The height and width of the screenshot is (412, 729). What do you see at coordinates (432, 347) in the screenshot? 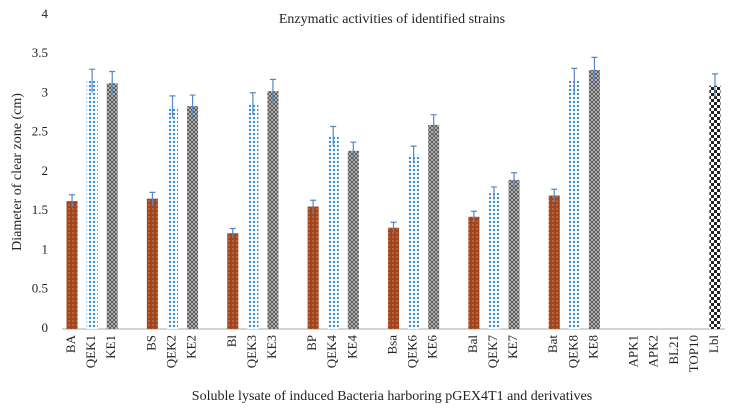
I see `x-tick-label: KE6` at bounding box center [432, 347].